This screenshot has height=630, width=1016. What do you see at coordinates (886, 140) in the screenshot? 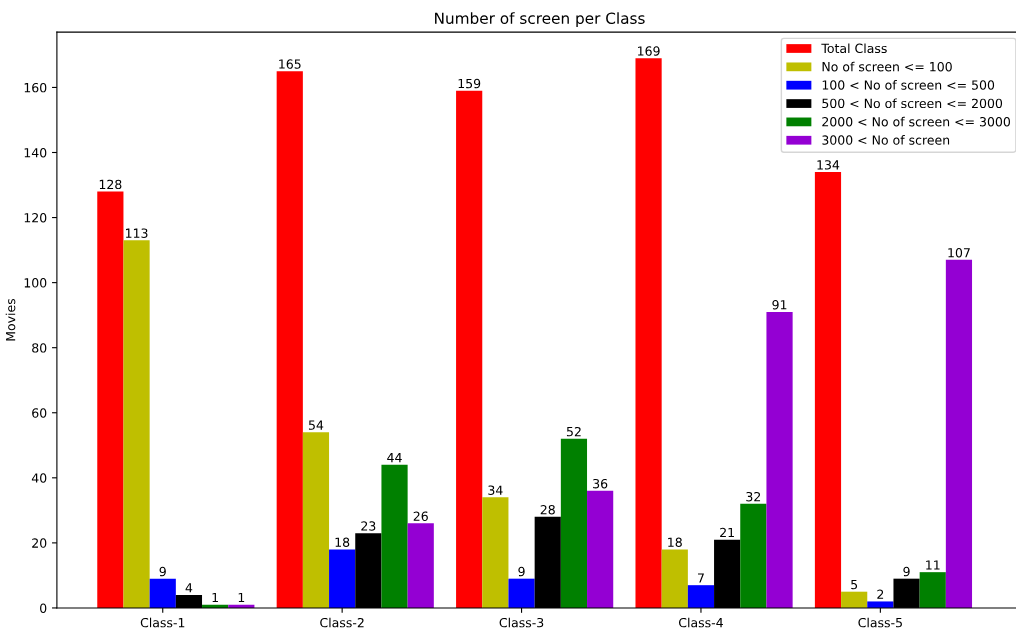
I see `legend-label: 3000 < No of screen` at bounding box center [886, 140].